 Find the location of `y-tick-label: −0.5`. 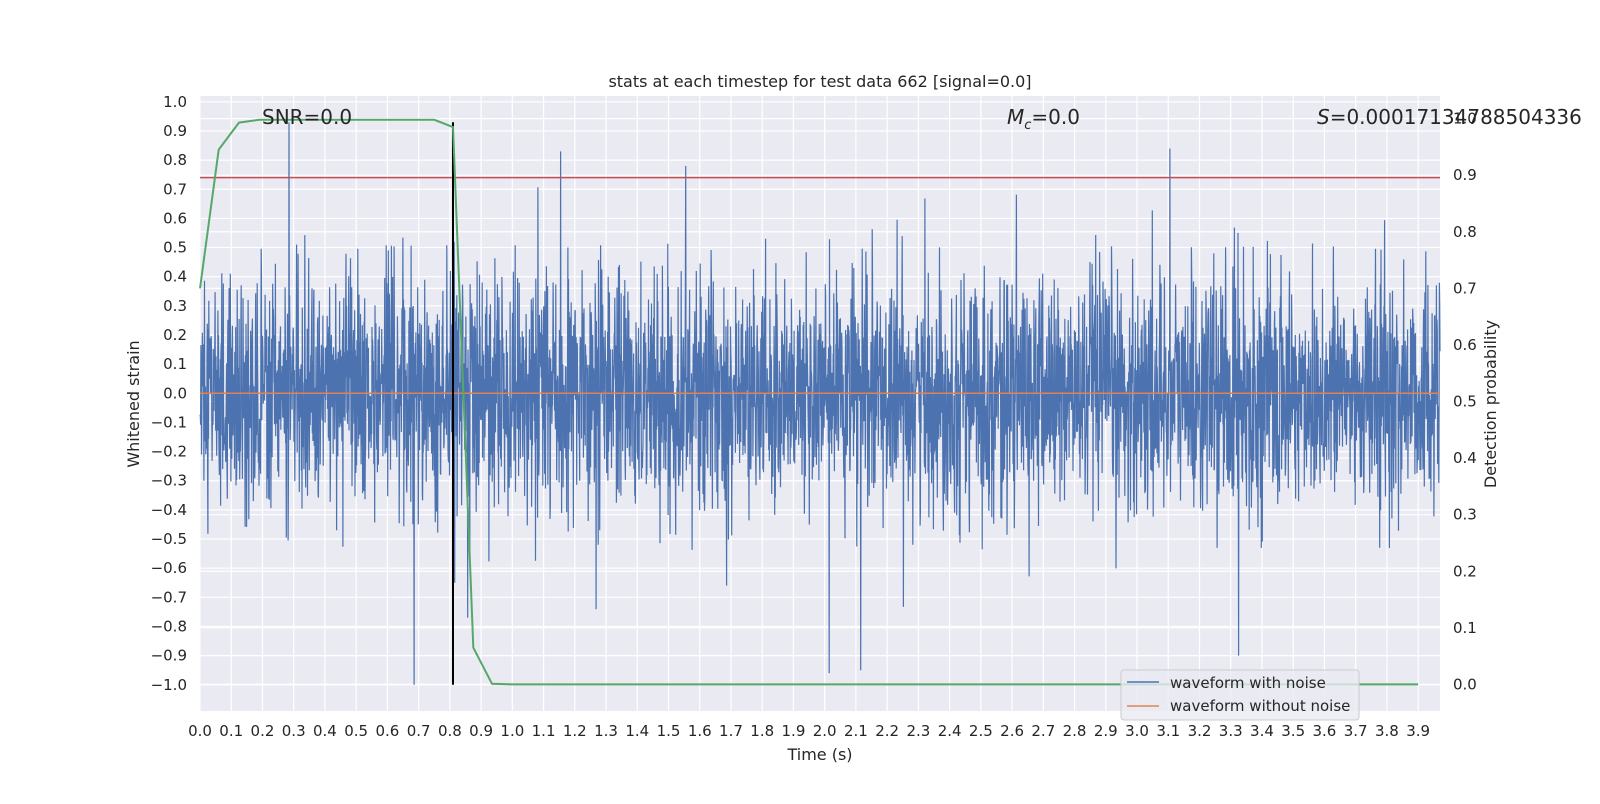

y-tick-label: −0.5 is located at coordinates (169, 539).